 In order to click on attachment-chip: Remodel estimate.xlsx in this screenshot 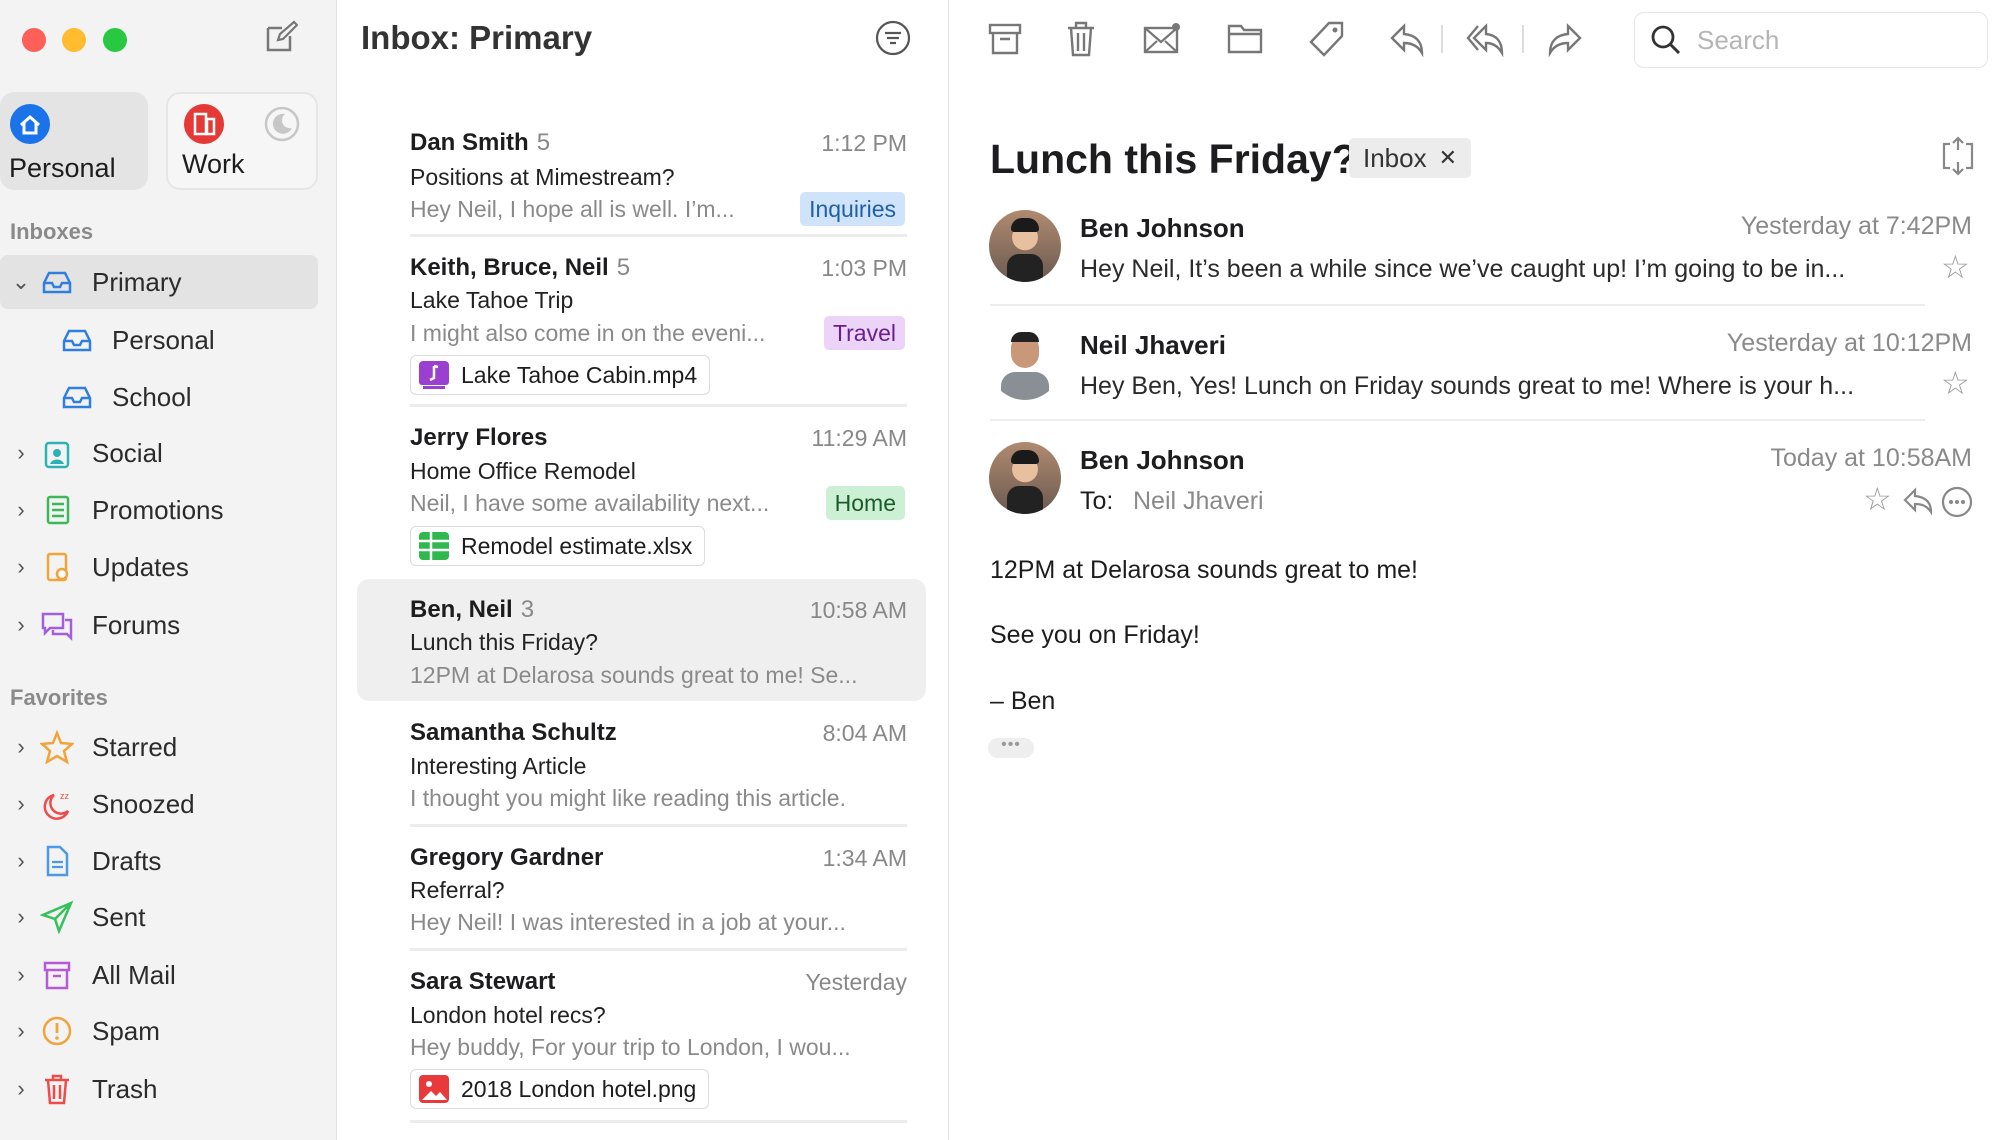, I will do `click(558, 546)`.